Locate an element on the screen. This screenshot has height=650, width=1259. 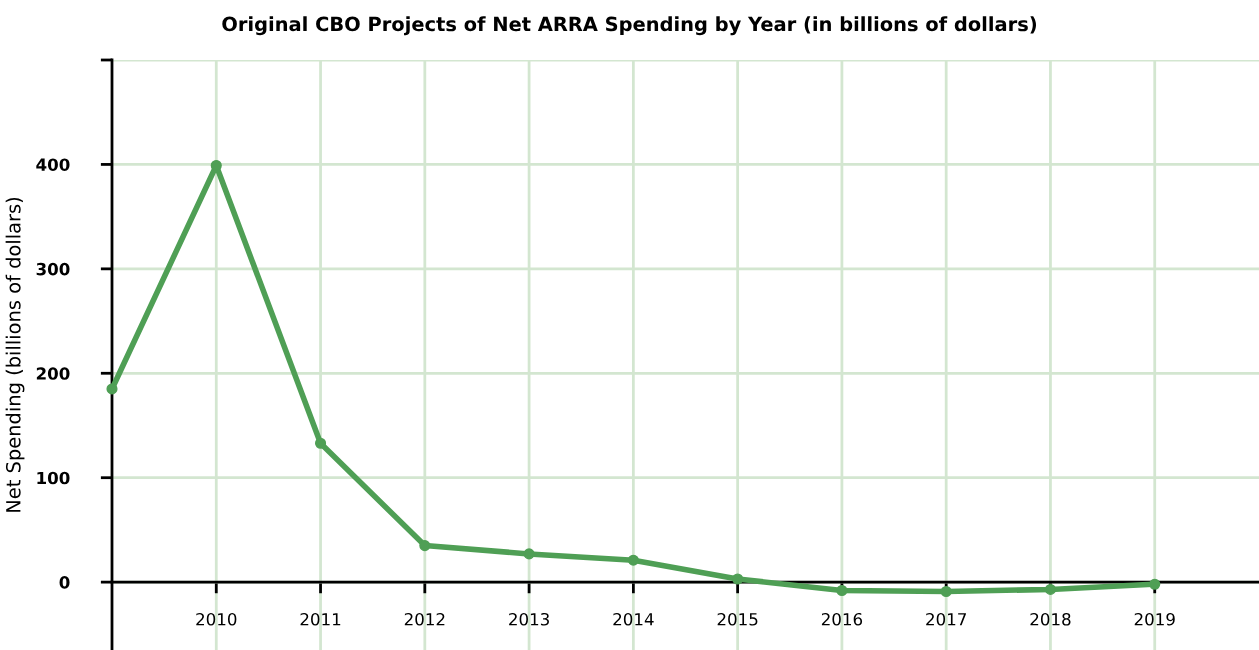
x-tick-label: 2014 is located at coordinates (633, 619).